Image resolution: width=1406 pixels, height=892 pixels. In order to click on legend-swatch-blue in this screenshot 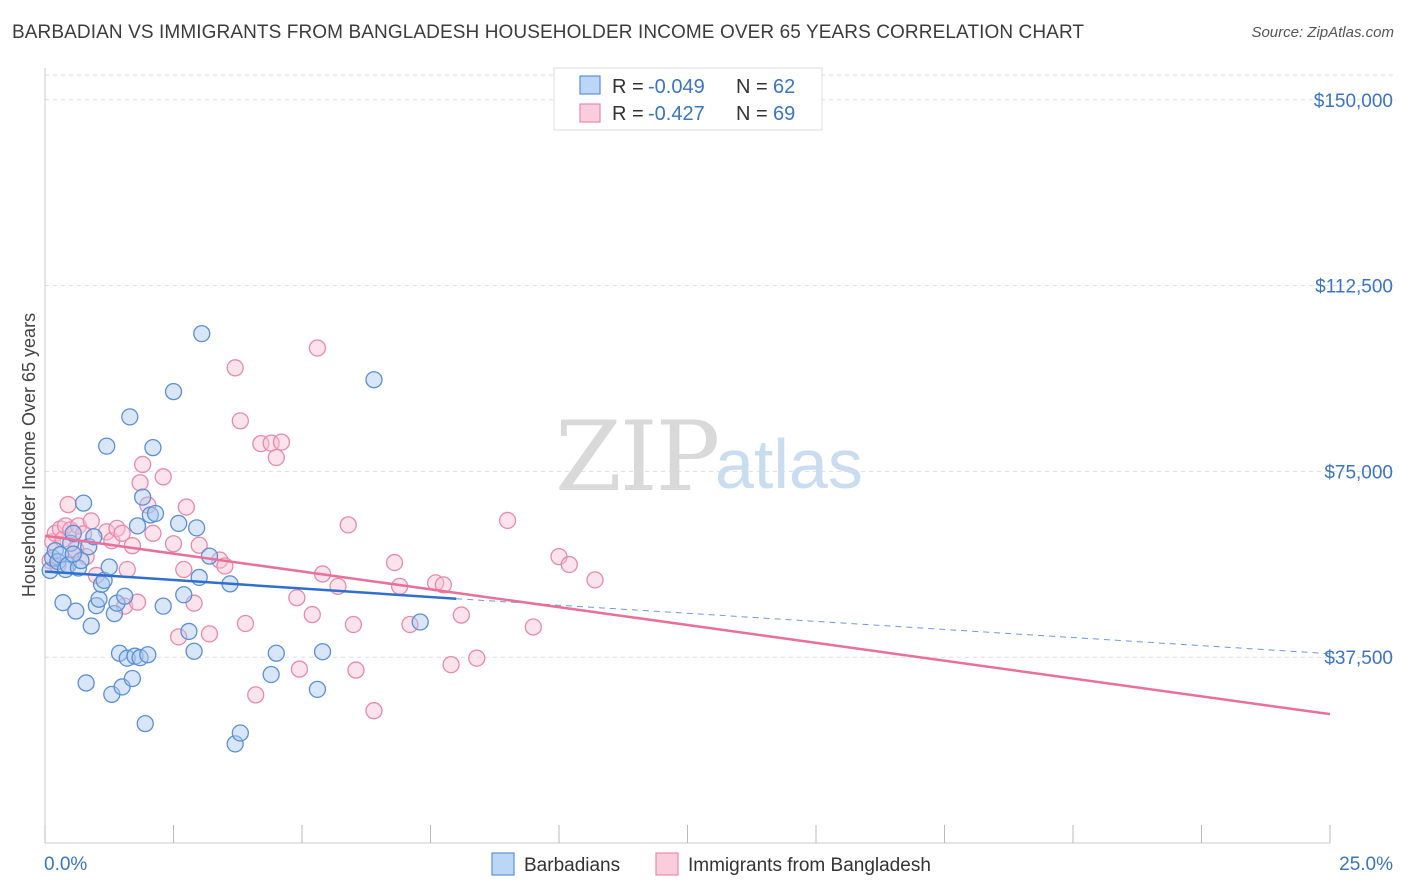, I will do `click(590, 85)`.